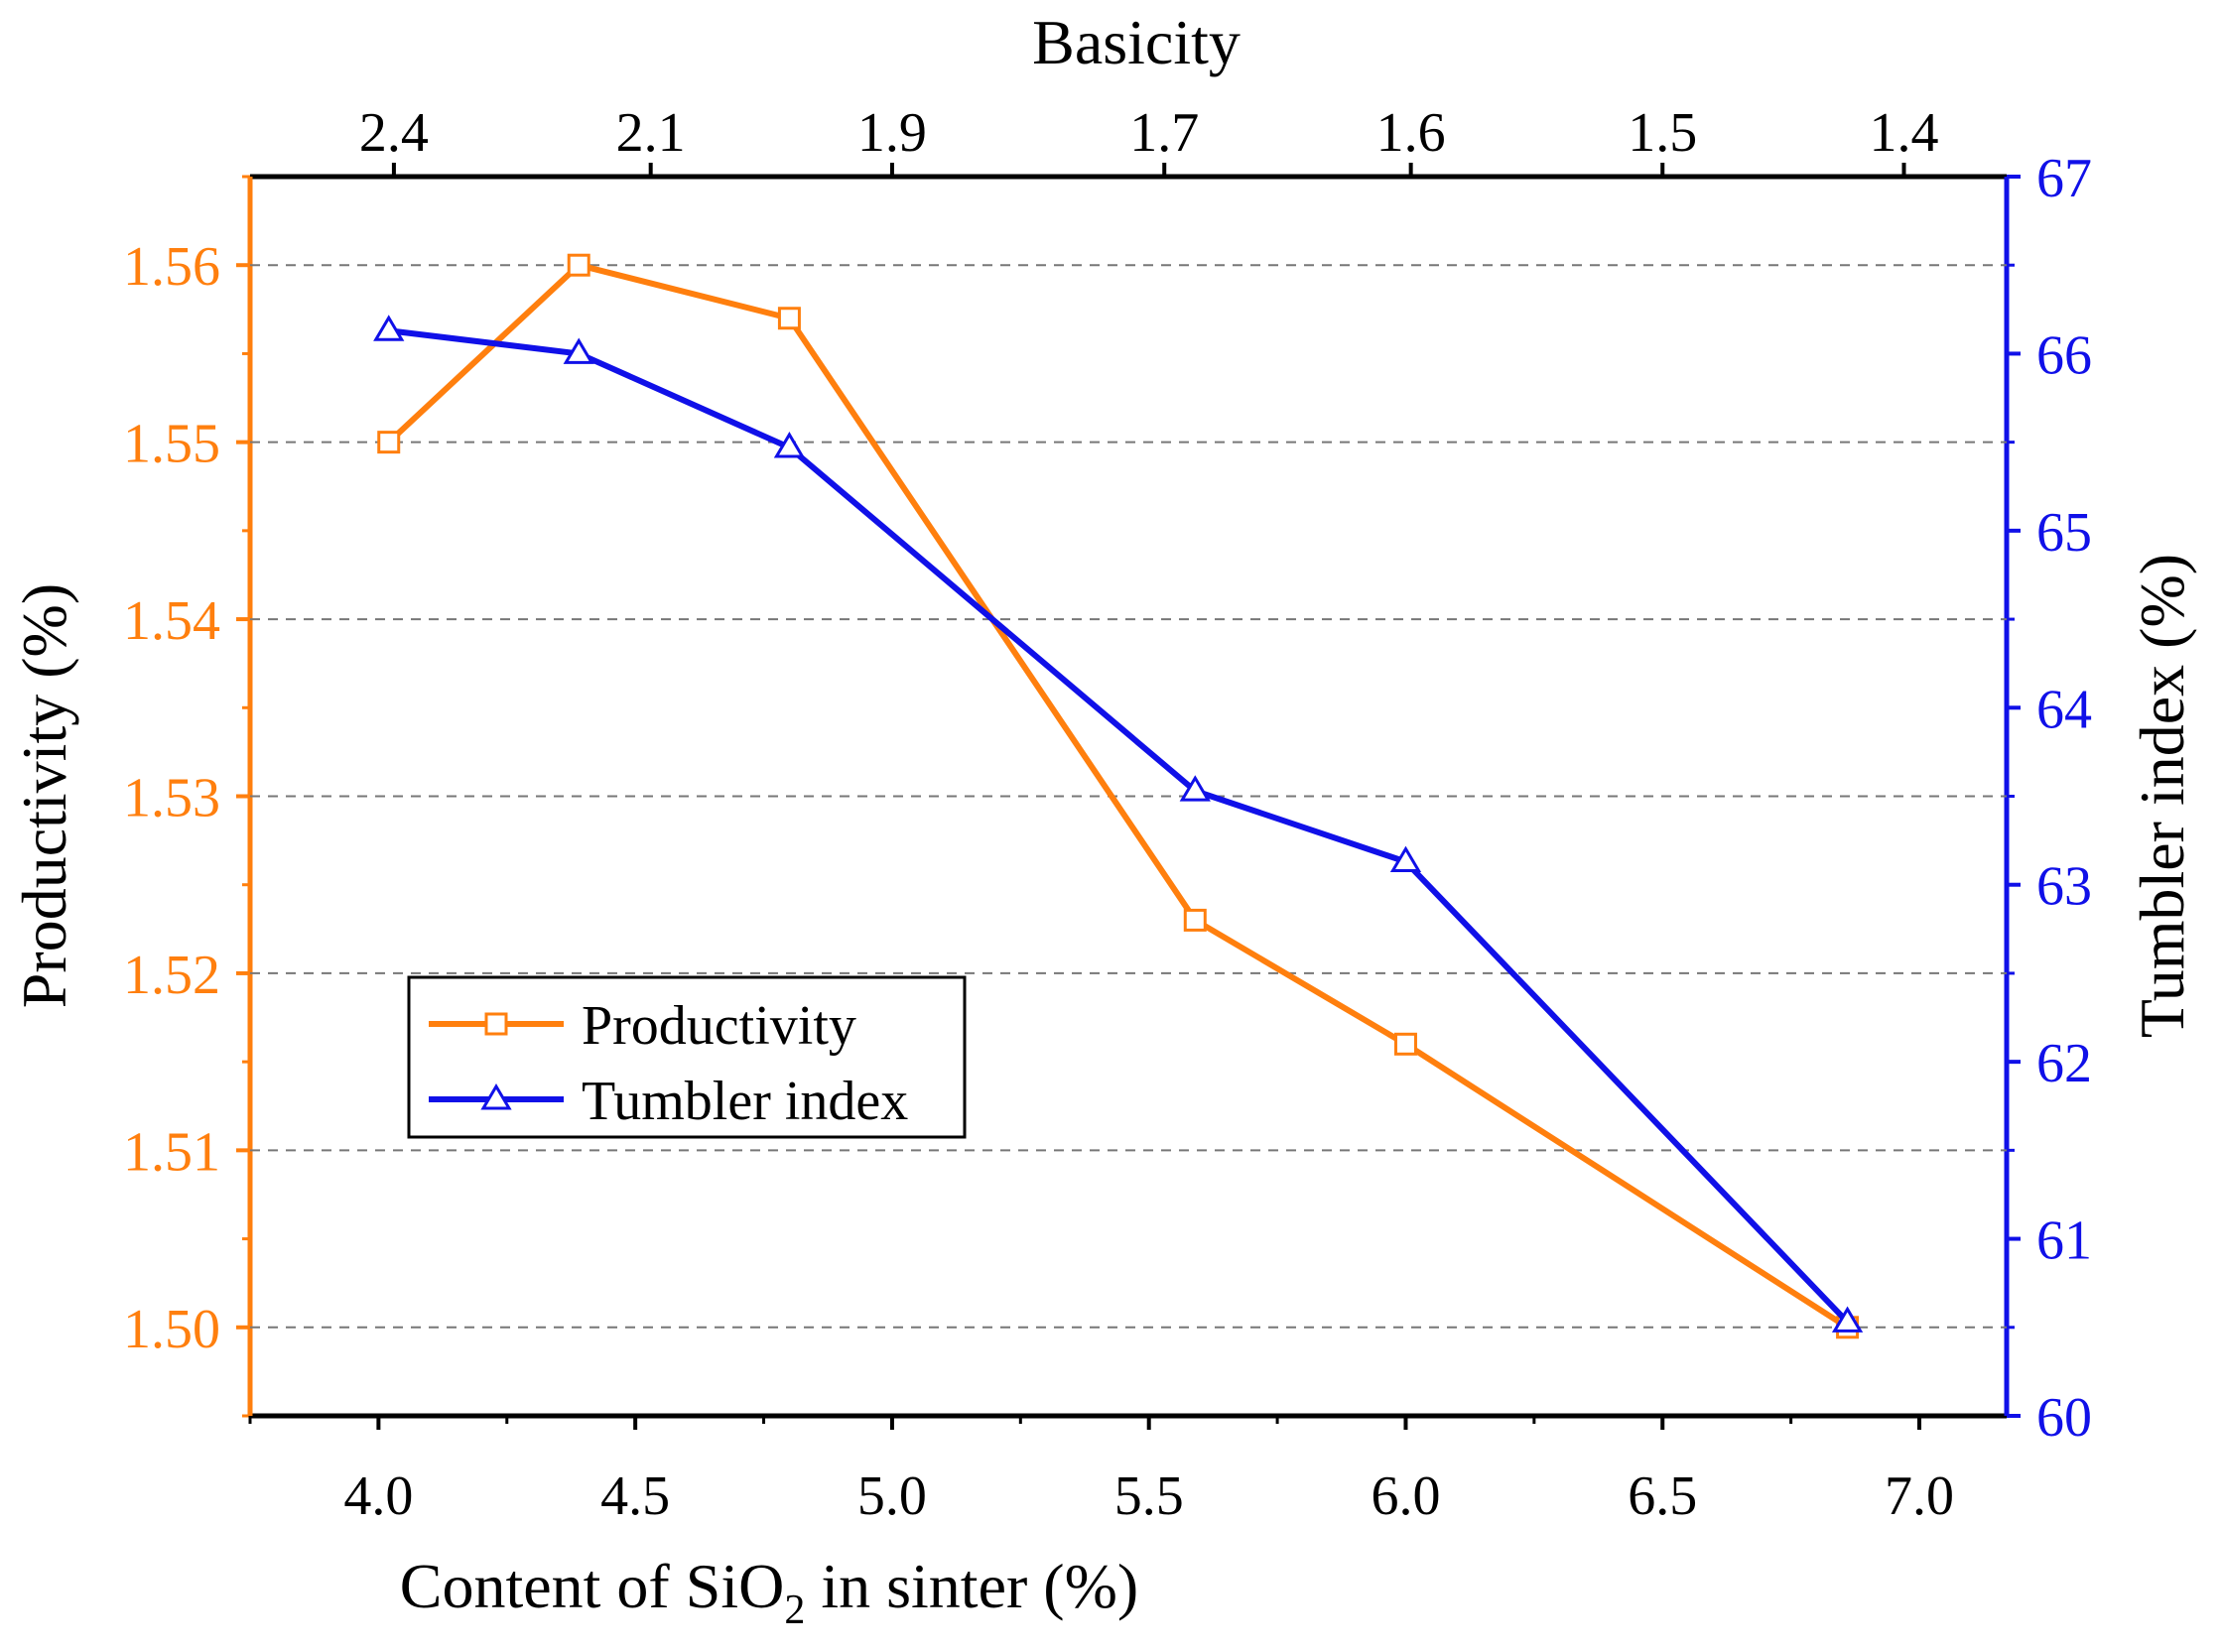 This screenshot has height=1652, width=2222. I want to click on top-tick-label: 1.6, so click(1411, 133).